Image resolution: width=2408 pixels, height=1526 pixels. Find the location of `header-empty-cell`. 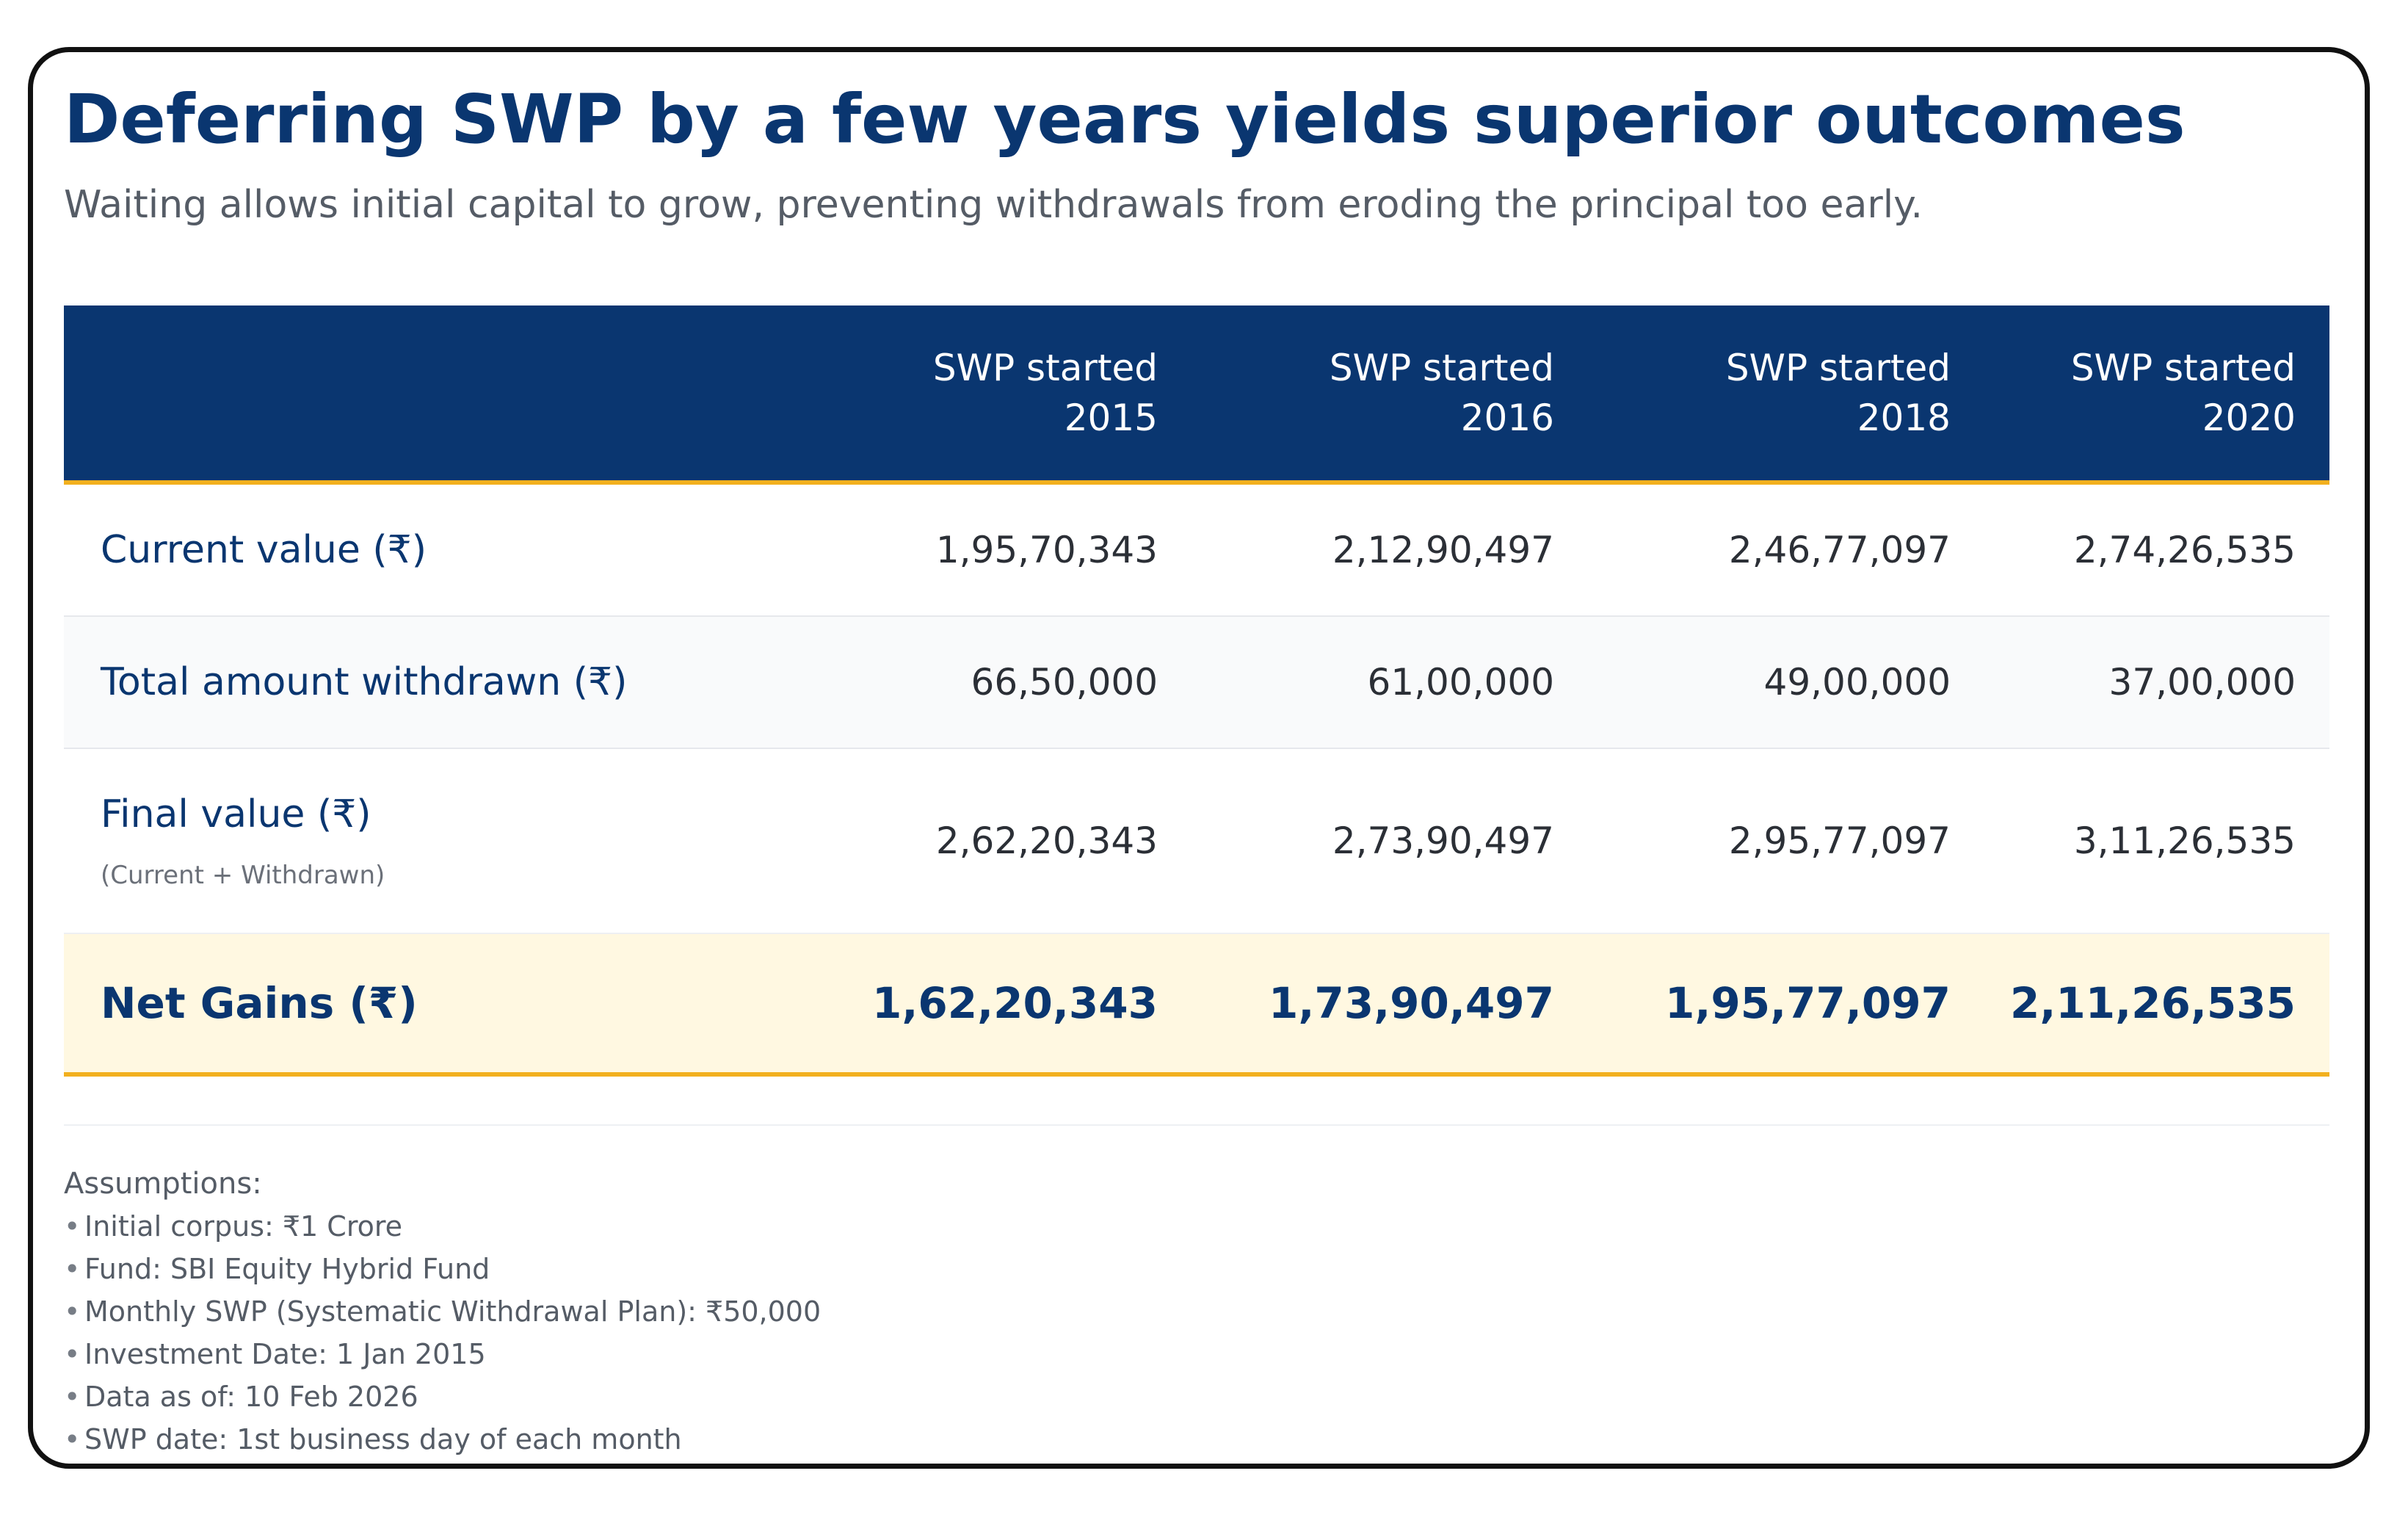

header-empty-cell is located at coordinates (431, 392).